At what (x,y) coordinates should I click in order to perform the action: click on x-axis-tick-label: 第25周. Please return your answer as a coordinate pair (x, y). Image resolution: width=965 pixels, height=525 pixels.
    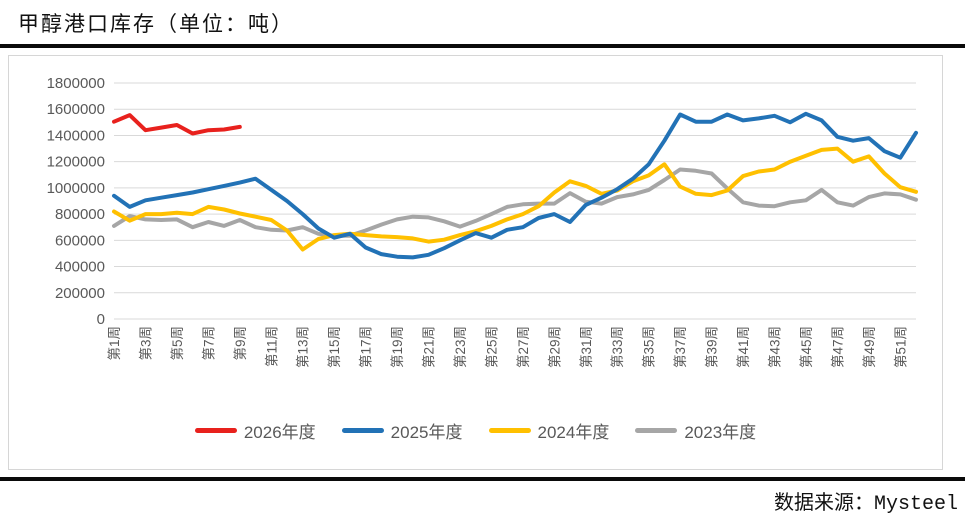
    Looking at the image, I should click on (491, 347).